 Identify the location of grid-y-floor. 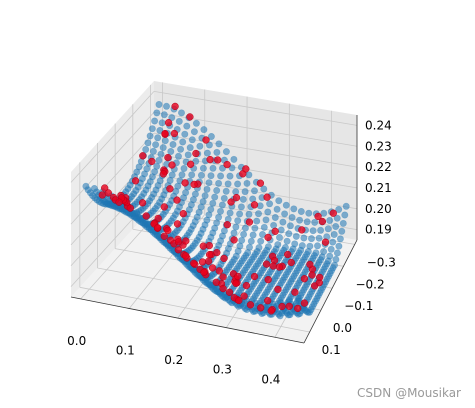
(194, 309).